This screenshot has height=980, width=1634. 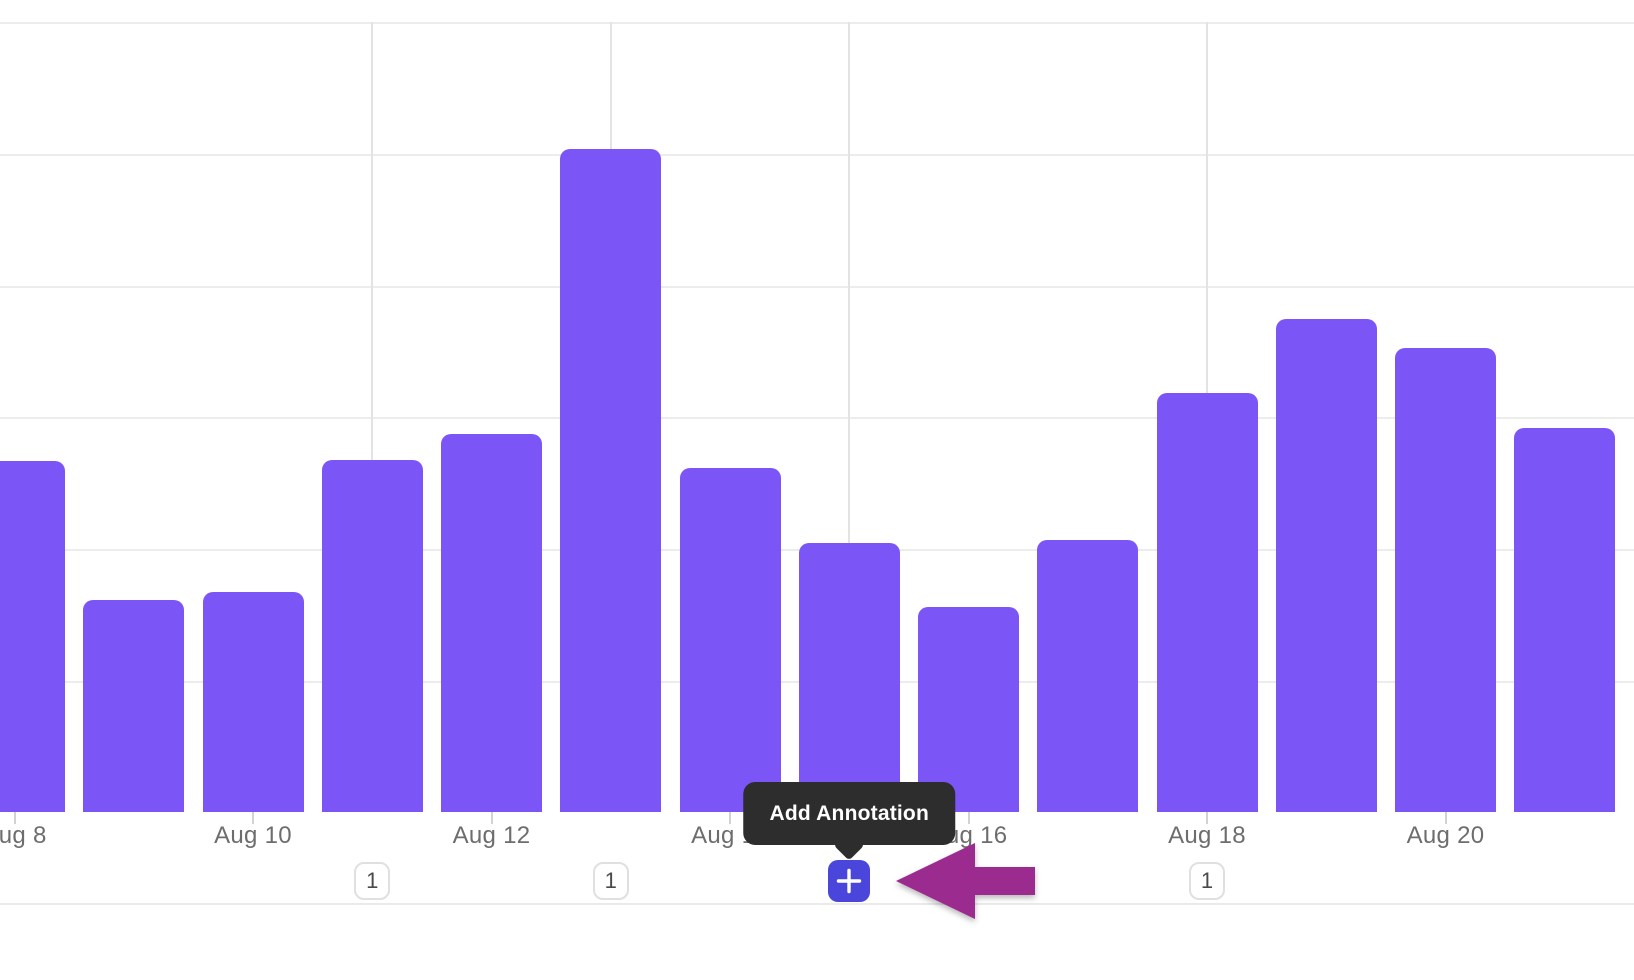 What do you see at coordinates (23, 835) in the screenshot?
I see `x-axis-label: Aug 8` at bounding box center [23, 835].